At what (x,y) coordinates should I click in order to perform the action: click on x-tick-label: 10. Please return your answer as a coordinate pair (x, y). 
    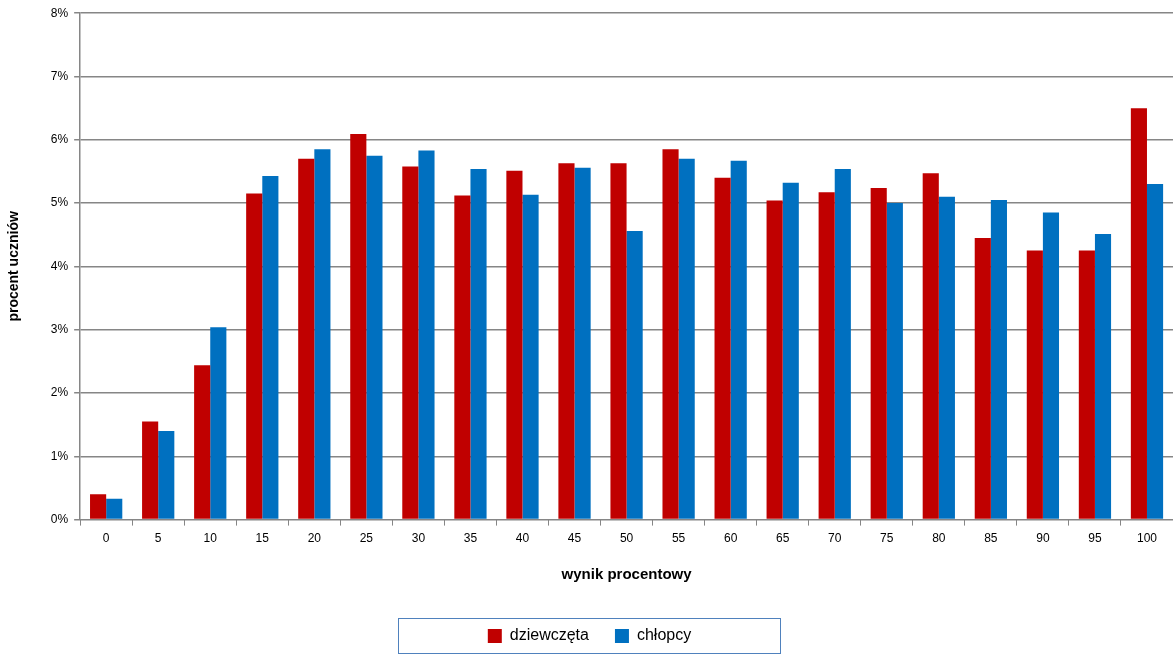
    Looking at the image, I should click on (210, 538).